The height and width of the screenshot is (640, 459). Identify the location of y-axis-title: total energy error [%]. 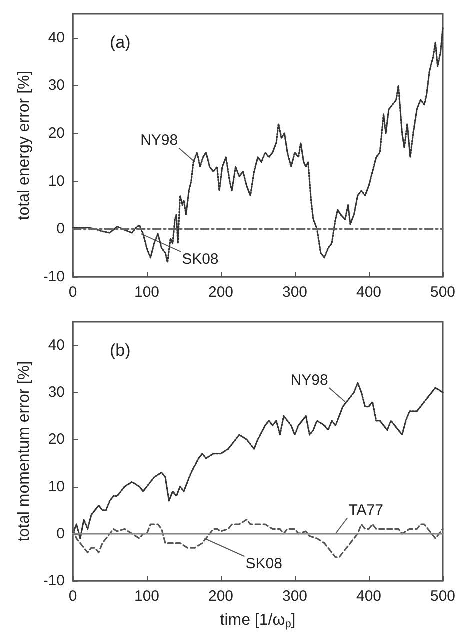
(24, 145).